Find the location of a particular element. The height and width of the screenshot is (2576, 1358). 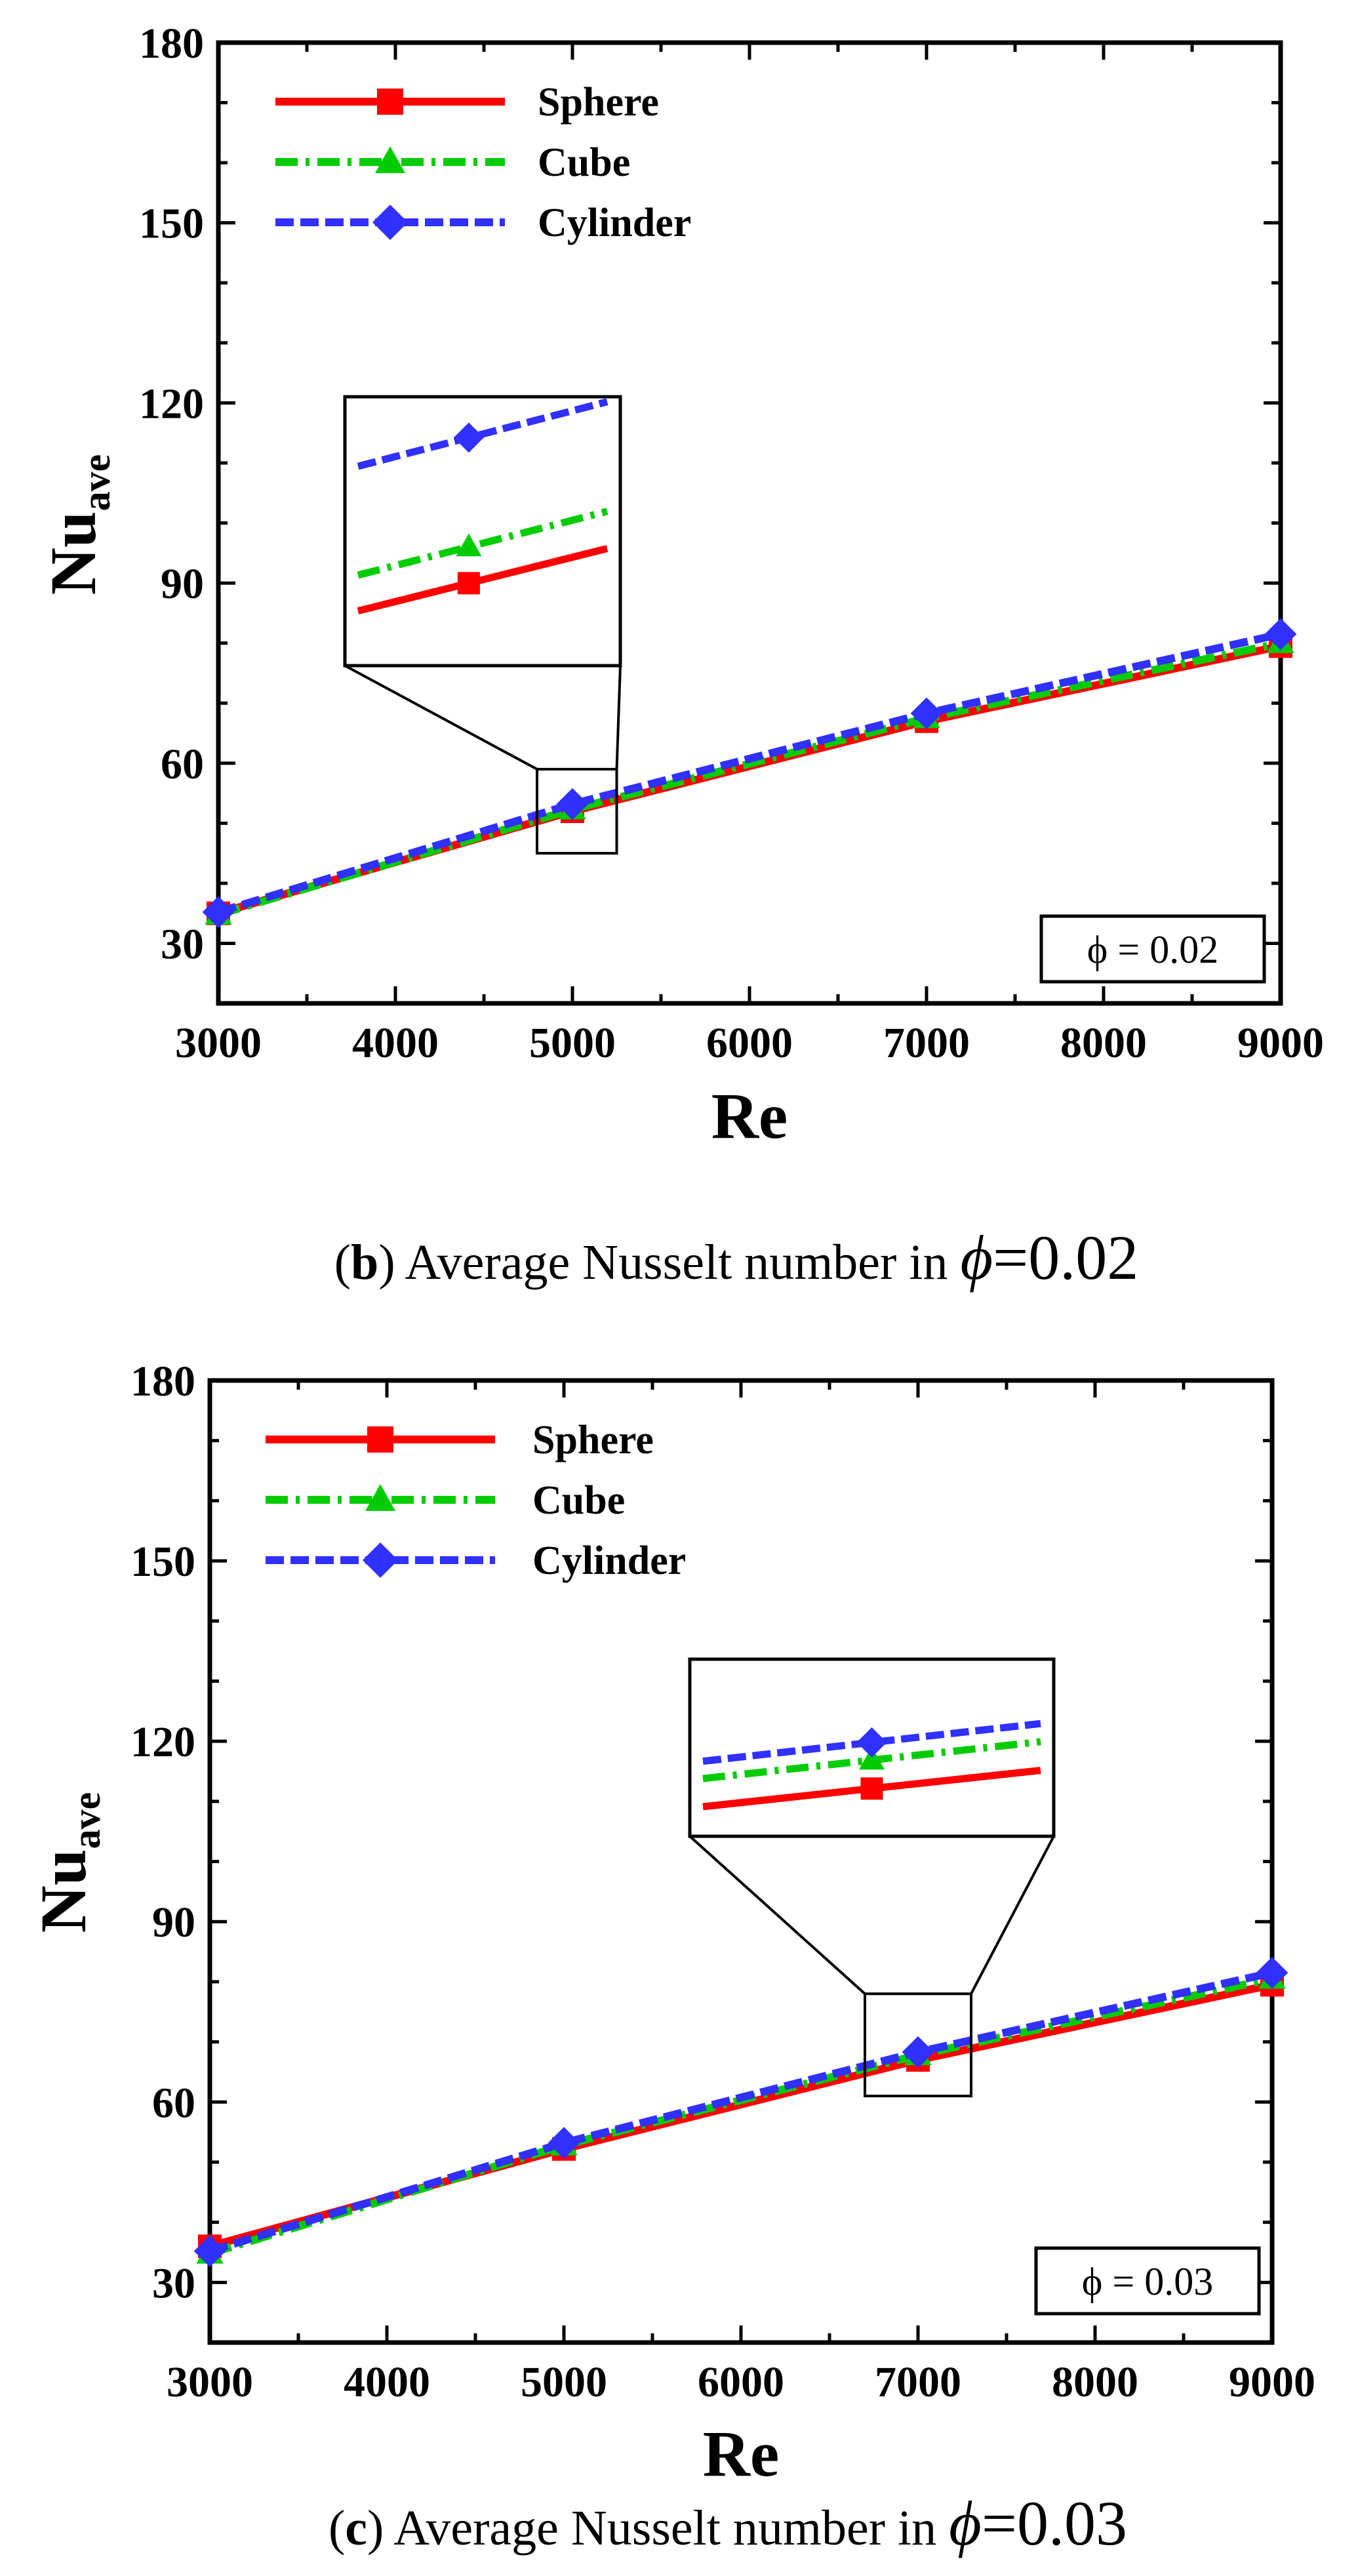

phi-annotation: ϕ = 0.03 is located at coordinates (1147, 2281).